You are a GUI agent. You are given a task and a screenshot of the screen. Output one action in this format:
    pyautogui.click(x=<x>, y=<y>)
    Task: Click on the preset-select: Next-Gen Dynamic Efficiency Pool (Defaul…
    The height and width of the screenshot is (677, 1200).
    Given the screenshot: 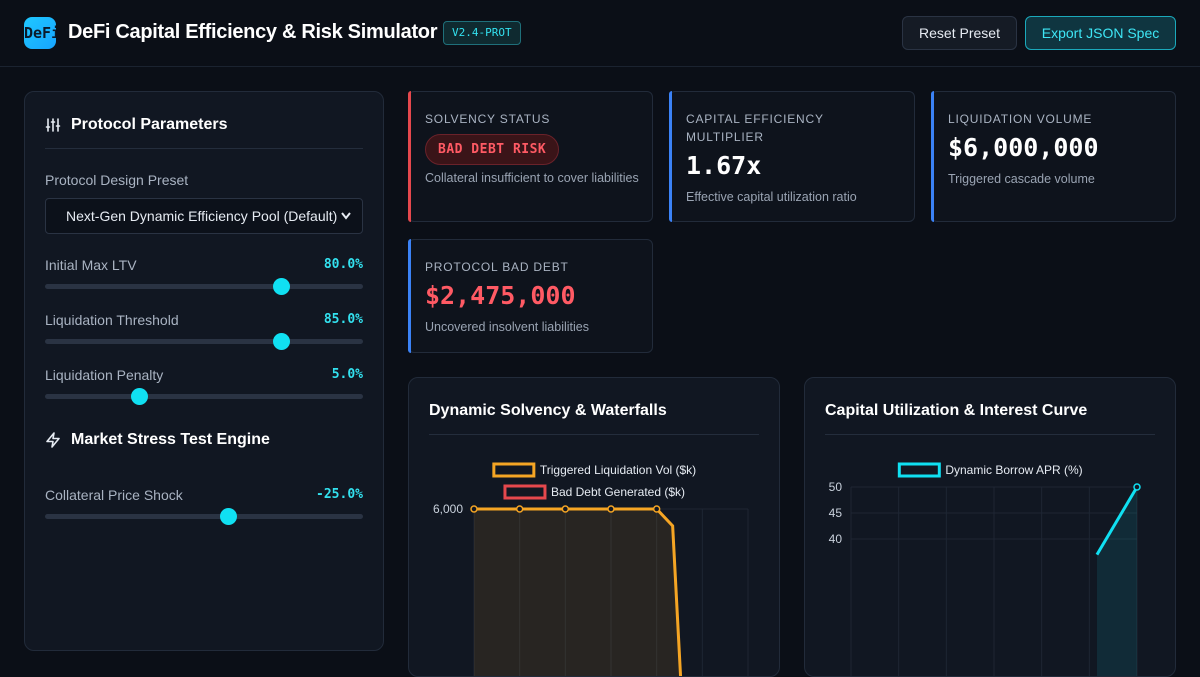 What is the action you would take?
    pyautogui.click(x=204, y=216)
    